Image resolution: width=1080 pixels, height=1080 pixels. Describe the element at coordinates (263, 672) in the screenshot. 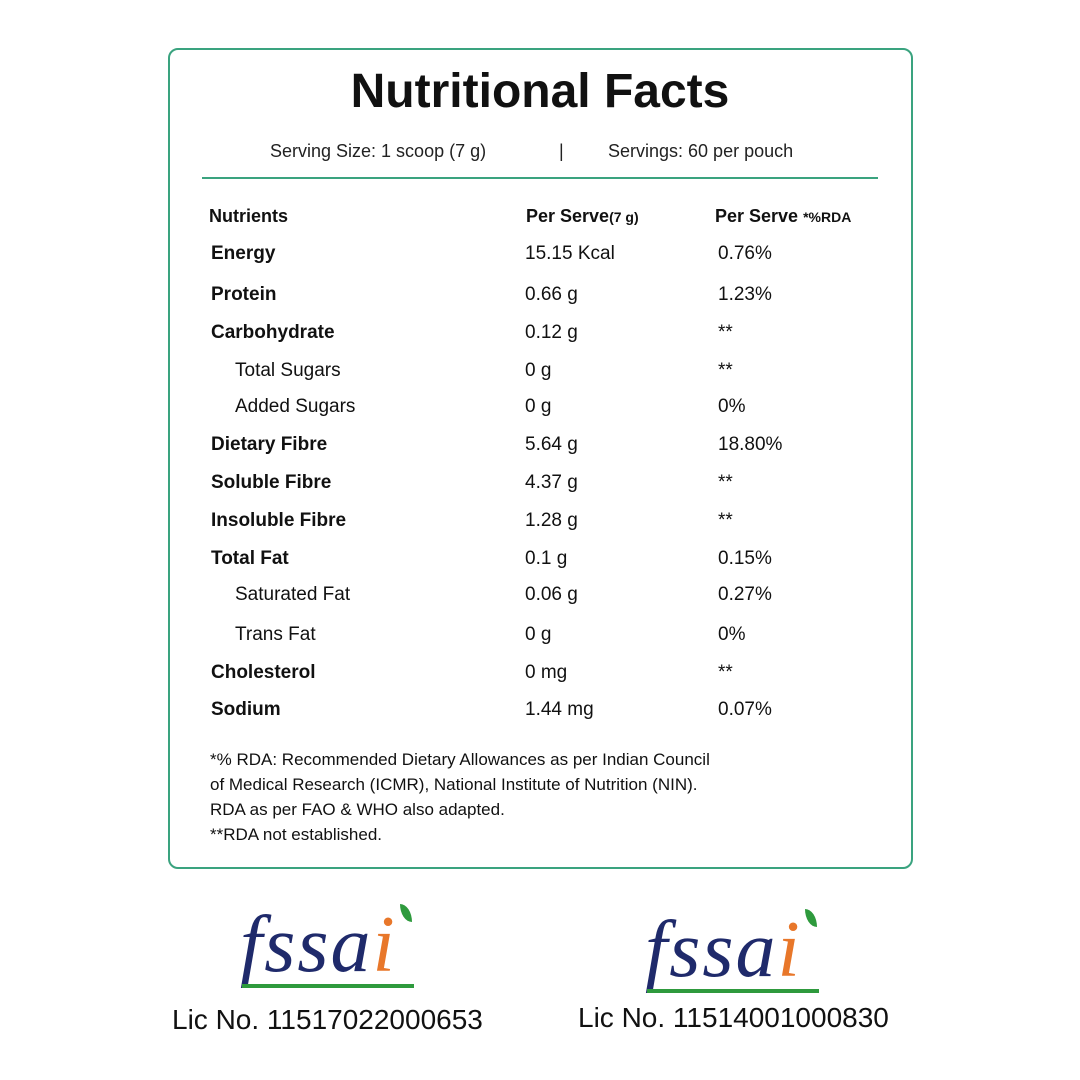

I see `nutrient-name: Cholesterol` at that location.